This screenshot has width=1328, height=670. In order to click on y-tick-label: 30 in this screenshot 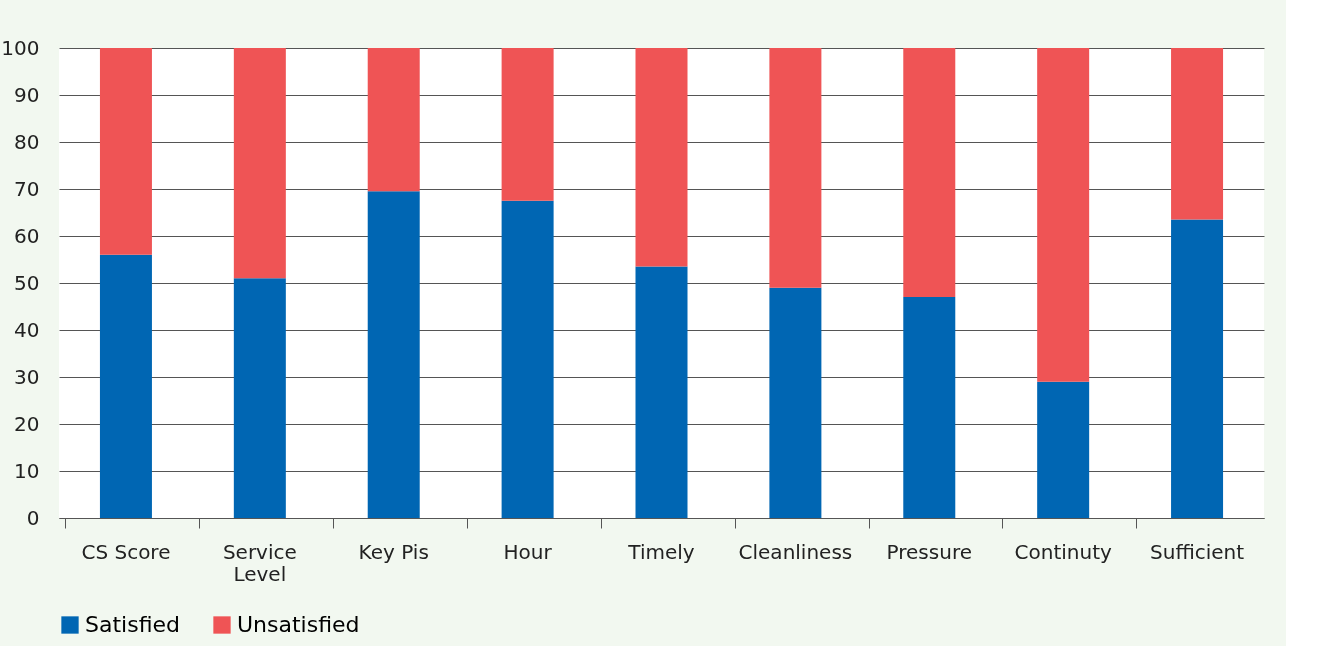, I will do `click(27, 376)`.